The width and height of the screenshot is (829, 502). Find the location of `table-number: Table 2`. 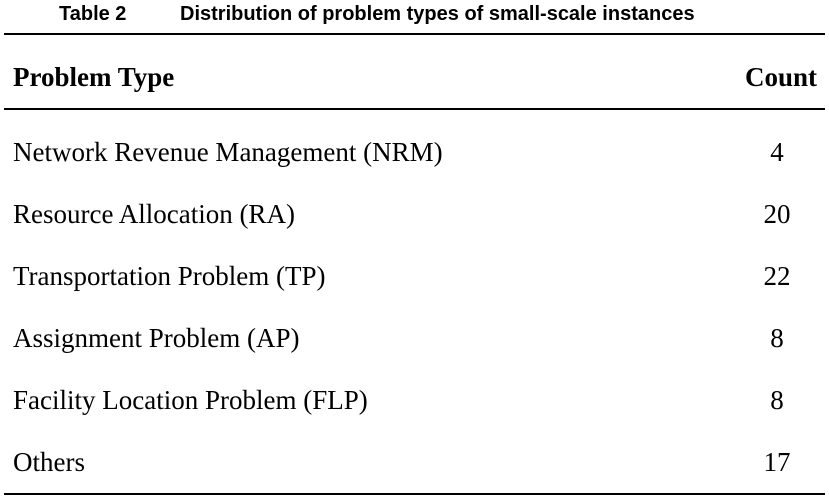

table-number: Table 2 is located at coordinates (93, 14).